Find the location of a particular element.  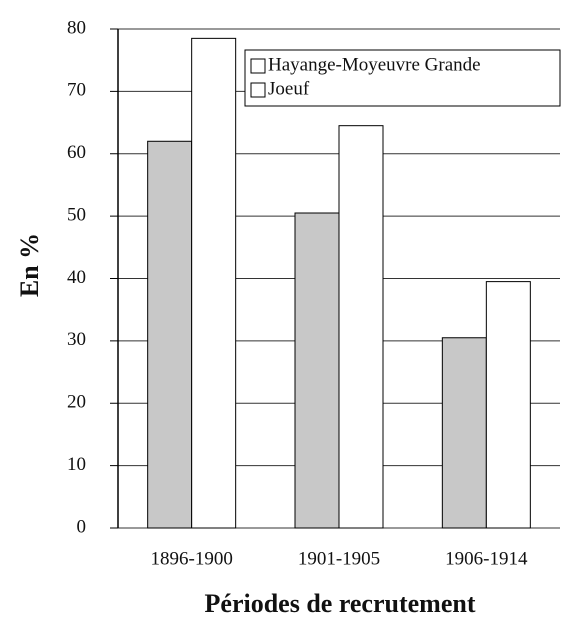

y-tick-label: 0 is located at coordinates (82, 526).